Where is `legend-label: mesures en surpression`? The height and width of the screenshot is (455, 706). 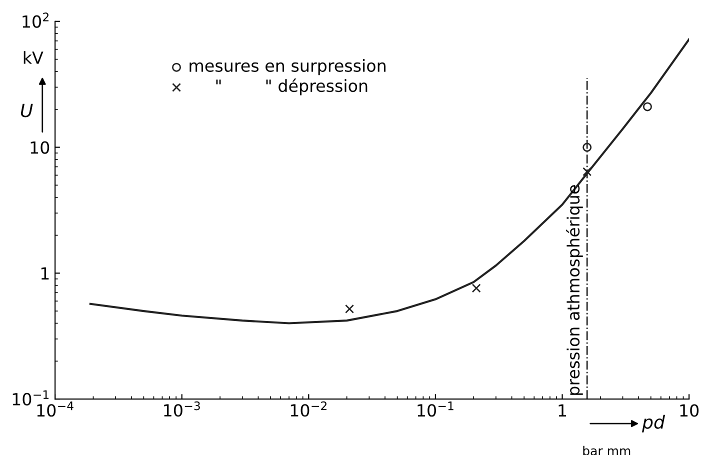
legend-label: mesures en surpression is located at coordinates (288, 67).